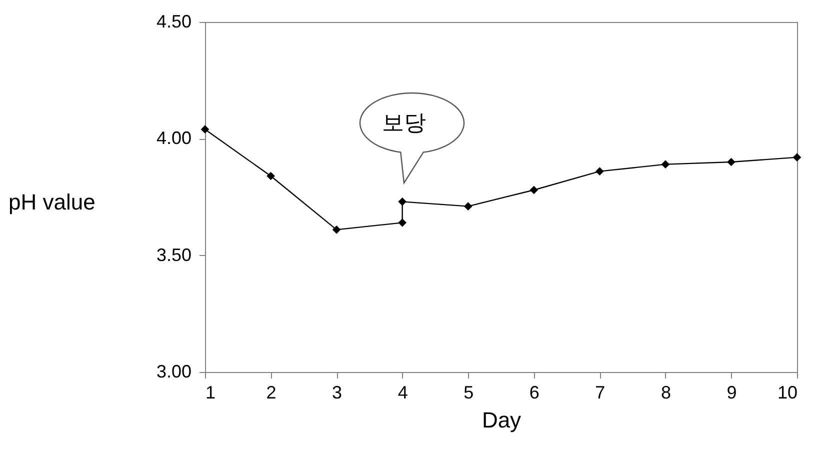 The height and width of the screenshot is (469, 813). I want to click on annotation: 보당, so click(404, 123).